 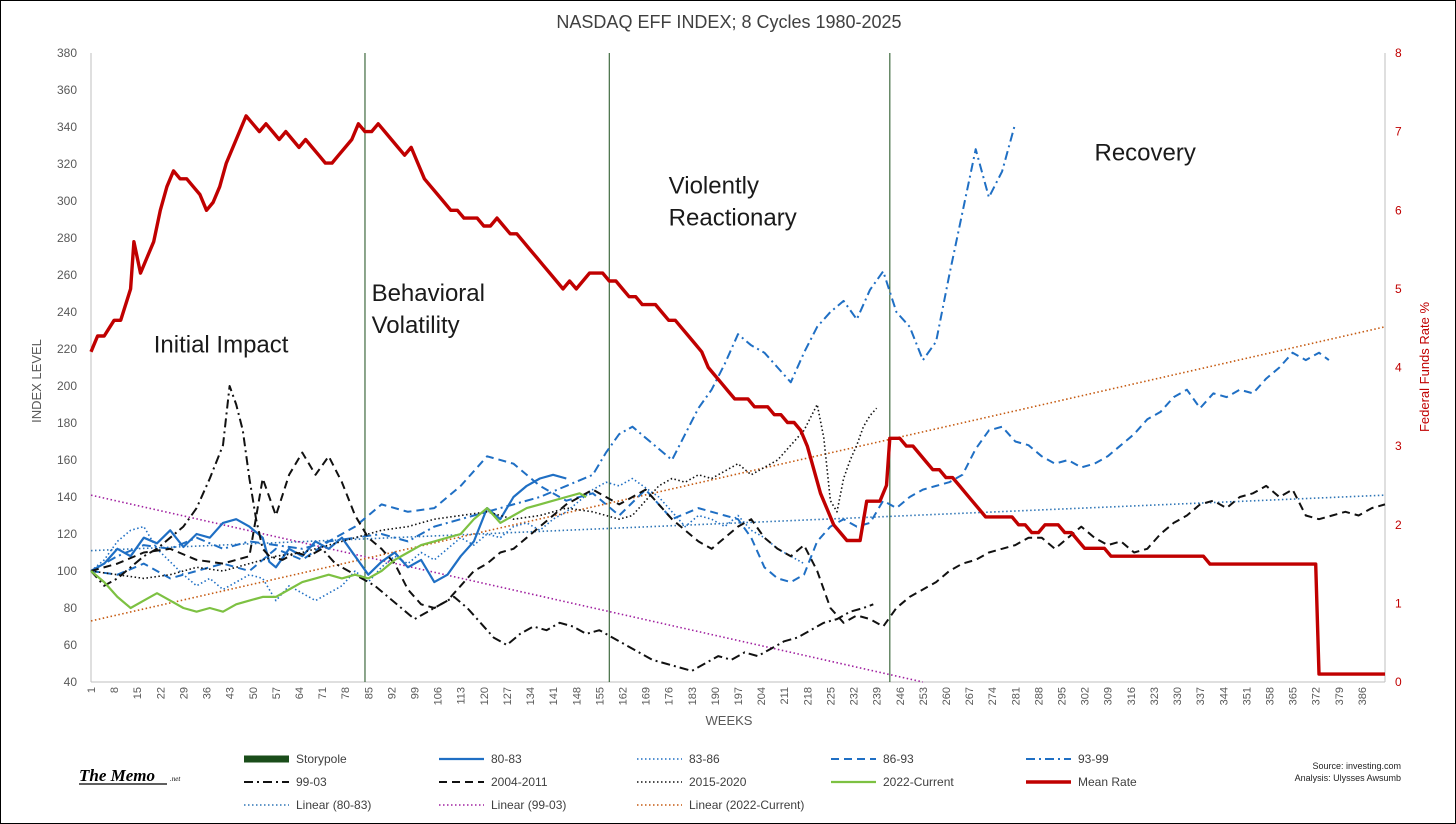 I want to click on x-tick-label: 113, so click(x=462, y=696).